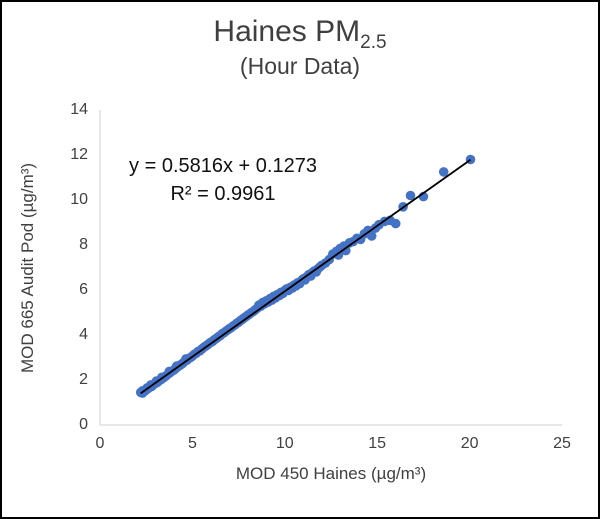 The width and height of the screenshot is (600, 519). What do you see at coordinates (79, 109) in the screenshot?
I see `y-tick-label: 14` at bounding box center [79, 109].